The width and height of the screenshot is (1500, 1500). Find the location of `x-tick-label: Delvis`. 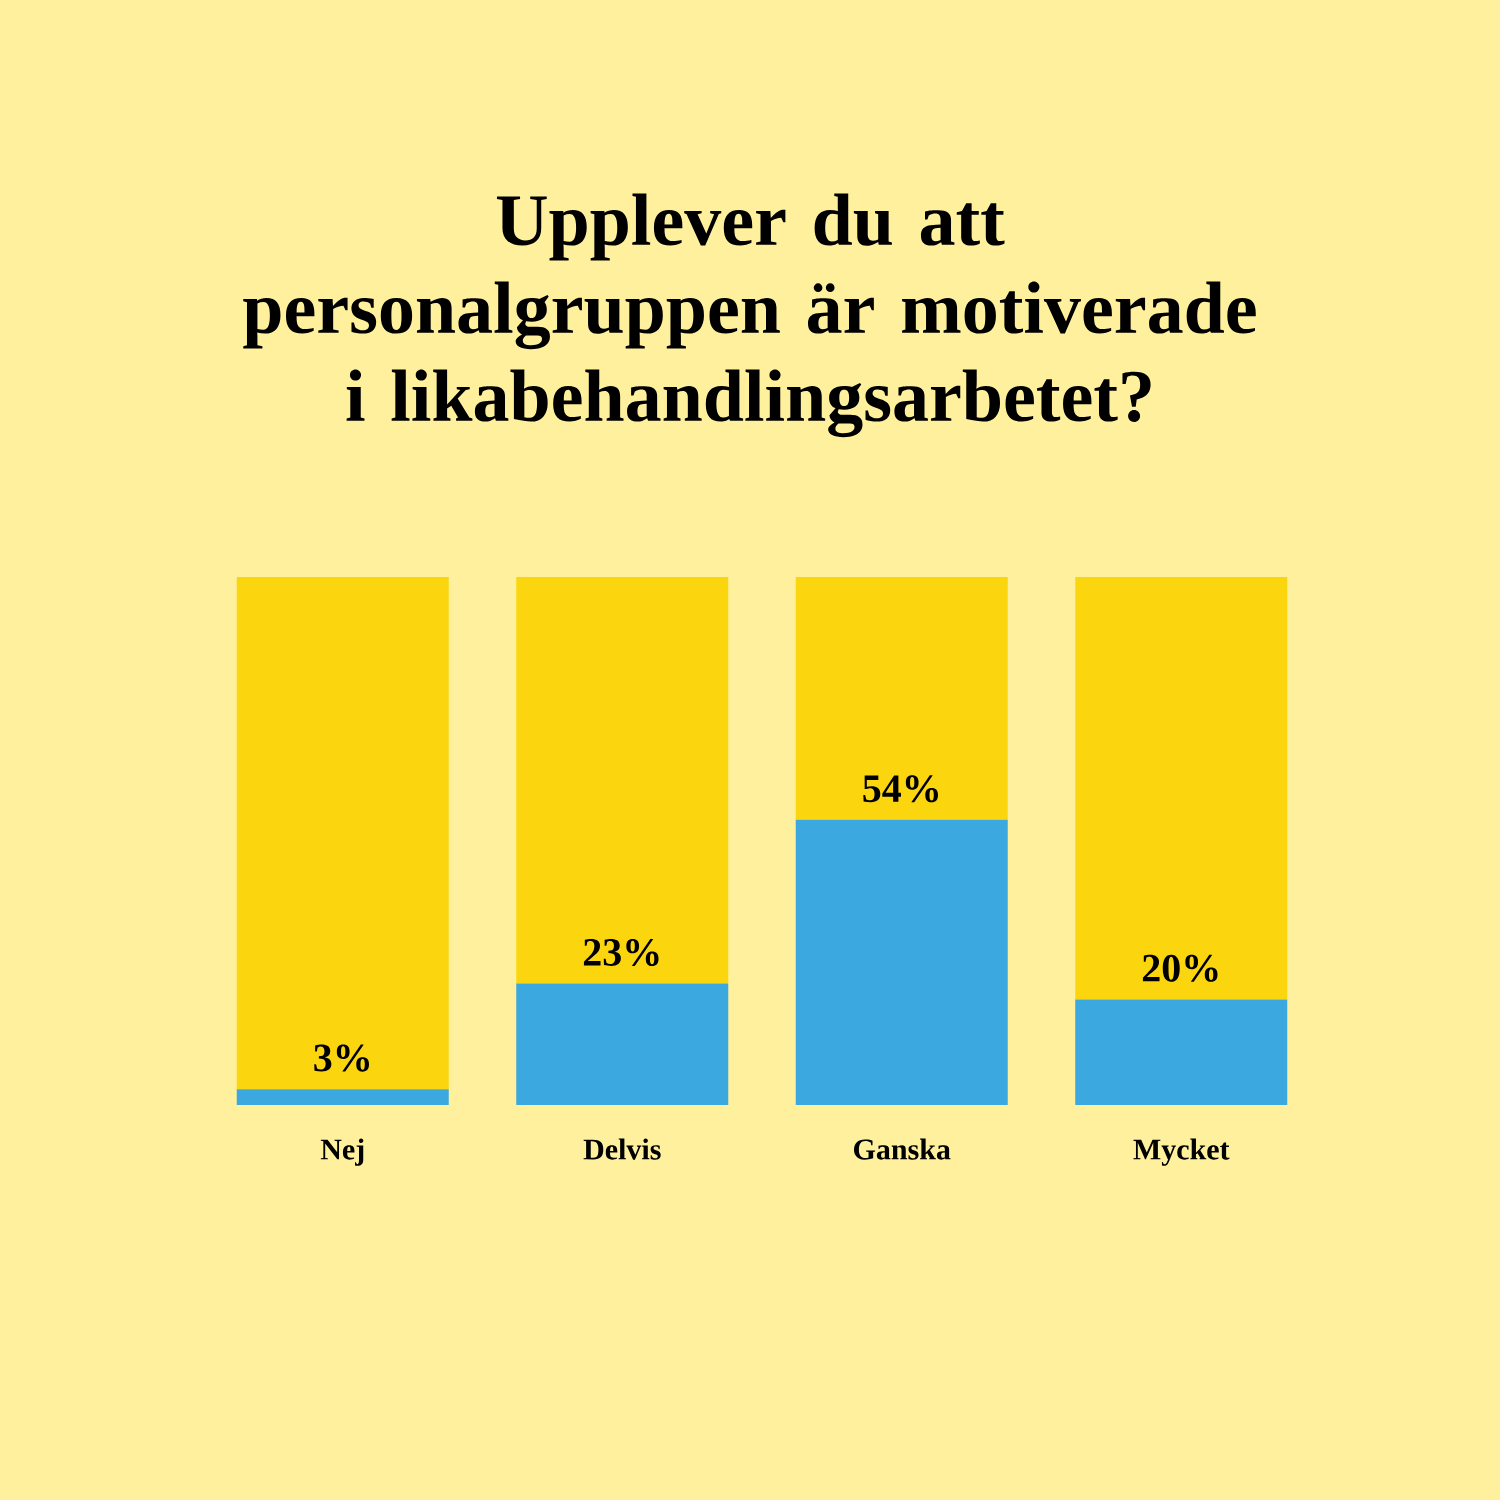

x-tick-label: Delvis is located at coordinates (622, 1149).